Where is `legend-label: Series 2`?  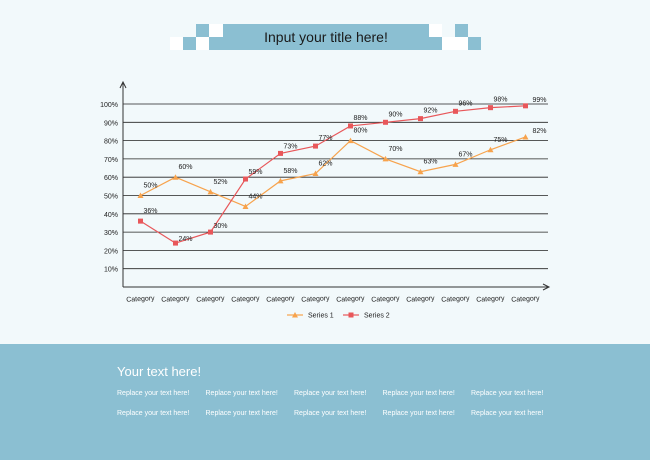
legend-label: Series 2 is located at coordinates (377, 316).